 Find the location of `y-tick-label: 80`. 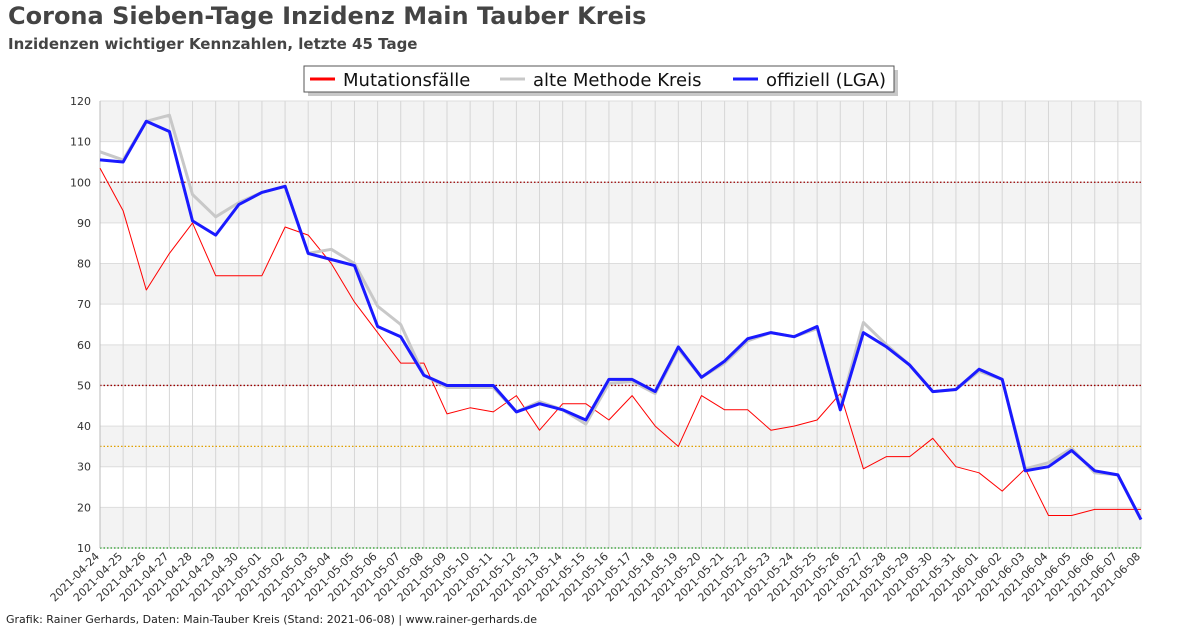

y-tick-label: 80 is located at coordinates (84, 264).